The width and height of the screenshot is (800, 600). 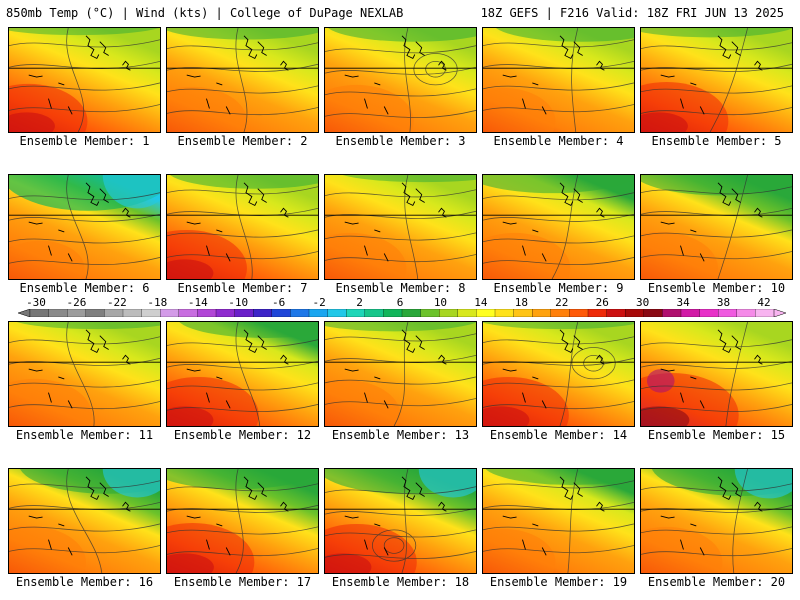 I want to click on member-caption: Ensemble Member: 4, so click(x=558, y=141).